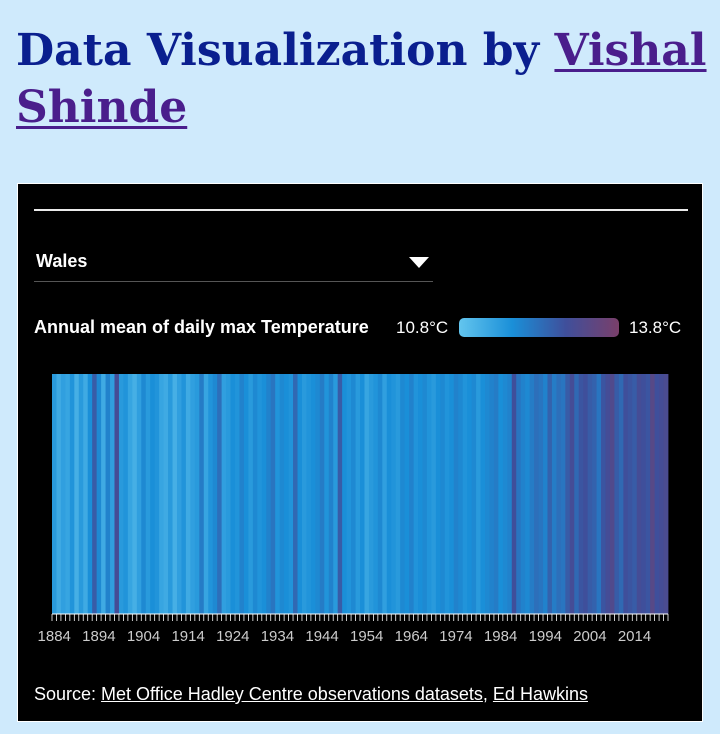  I want to click on stripe-1906, so click(153, 494).